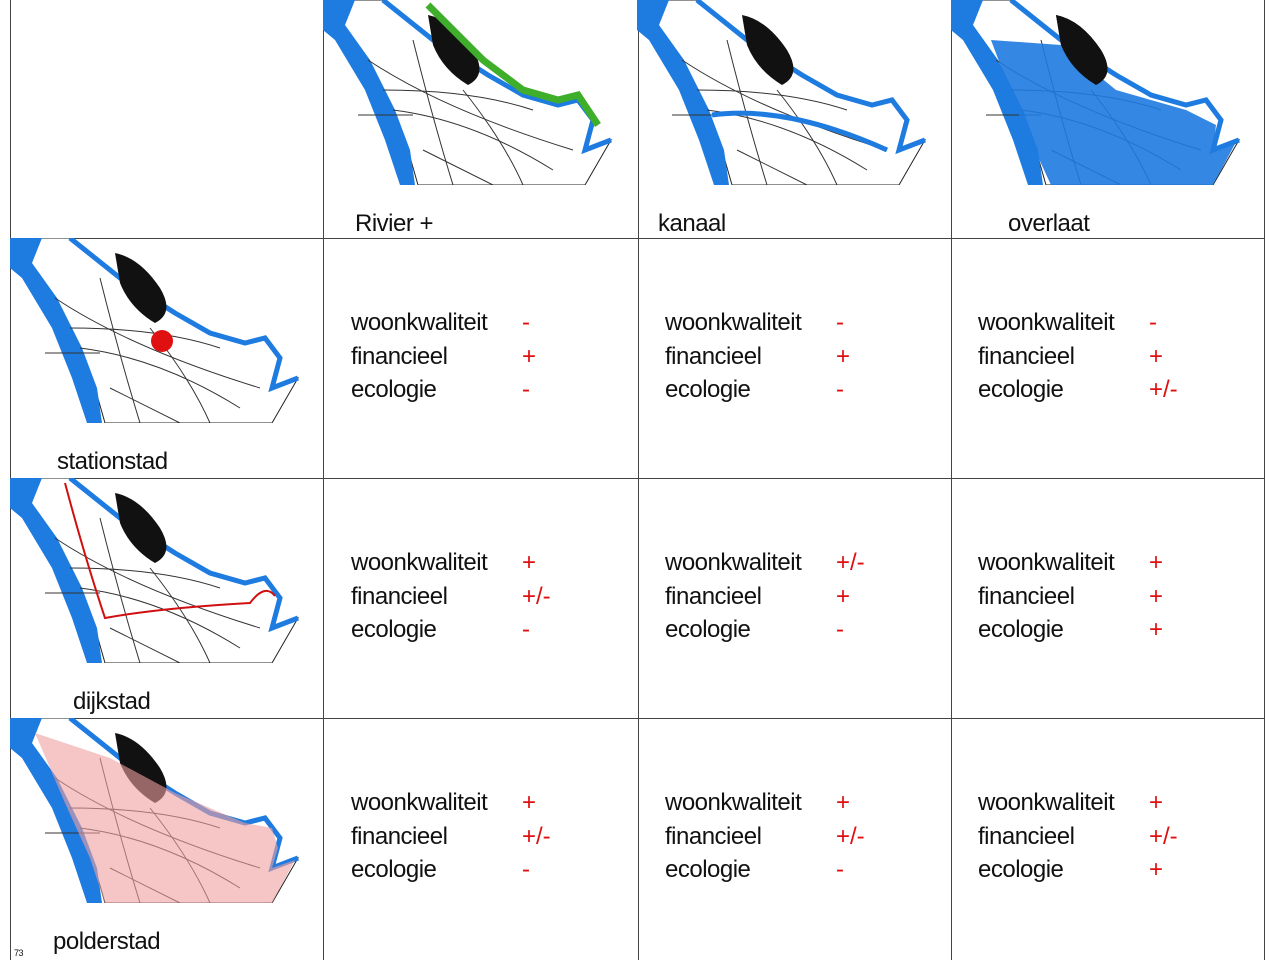 The image size is (1280, 960). I want to click on map-stationstad, so click(155, 330).